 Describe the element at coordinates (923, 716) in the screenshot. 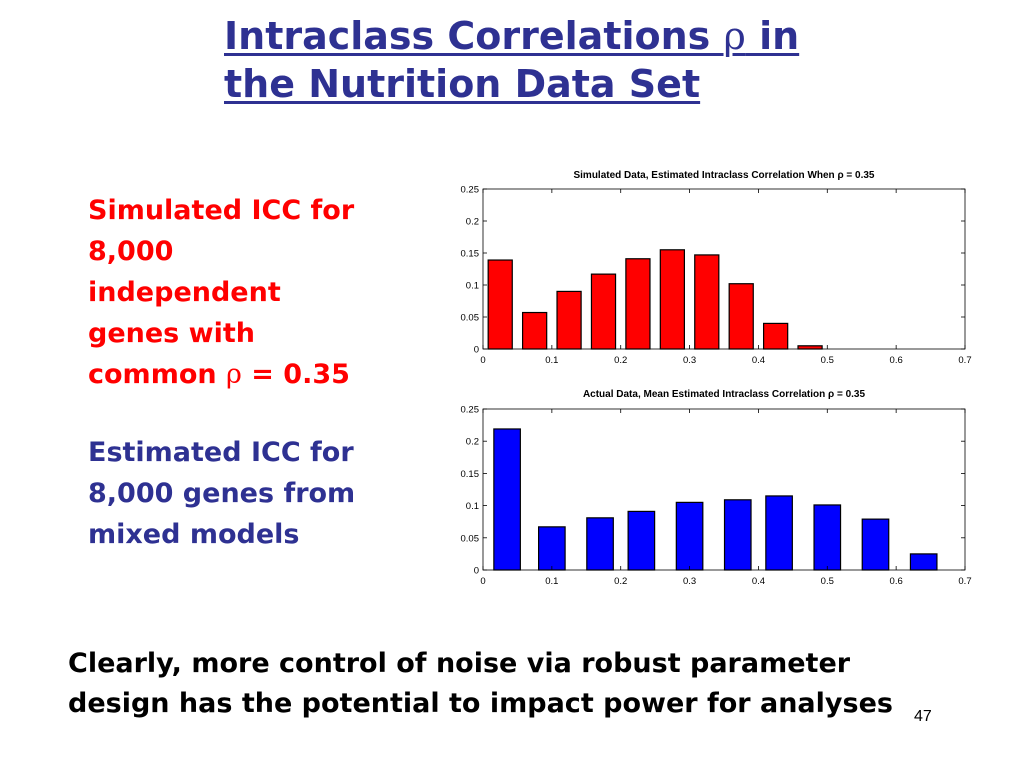

I see `slide-number: 47` at that location.